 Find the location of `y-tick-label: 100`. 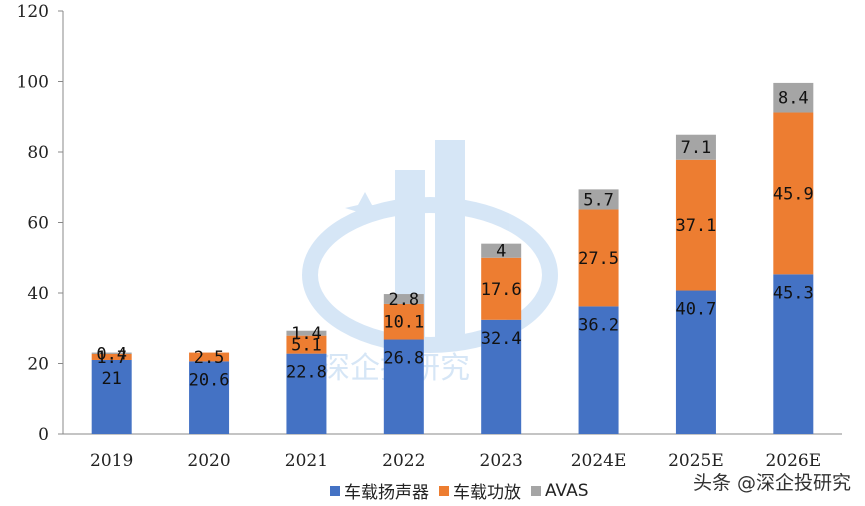

y-tick-label: 100 is located at coordinates (33, 83).